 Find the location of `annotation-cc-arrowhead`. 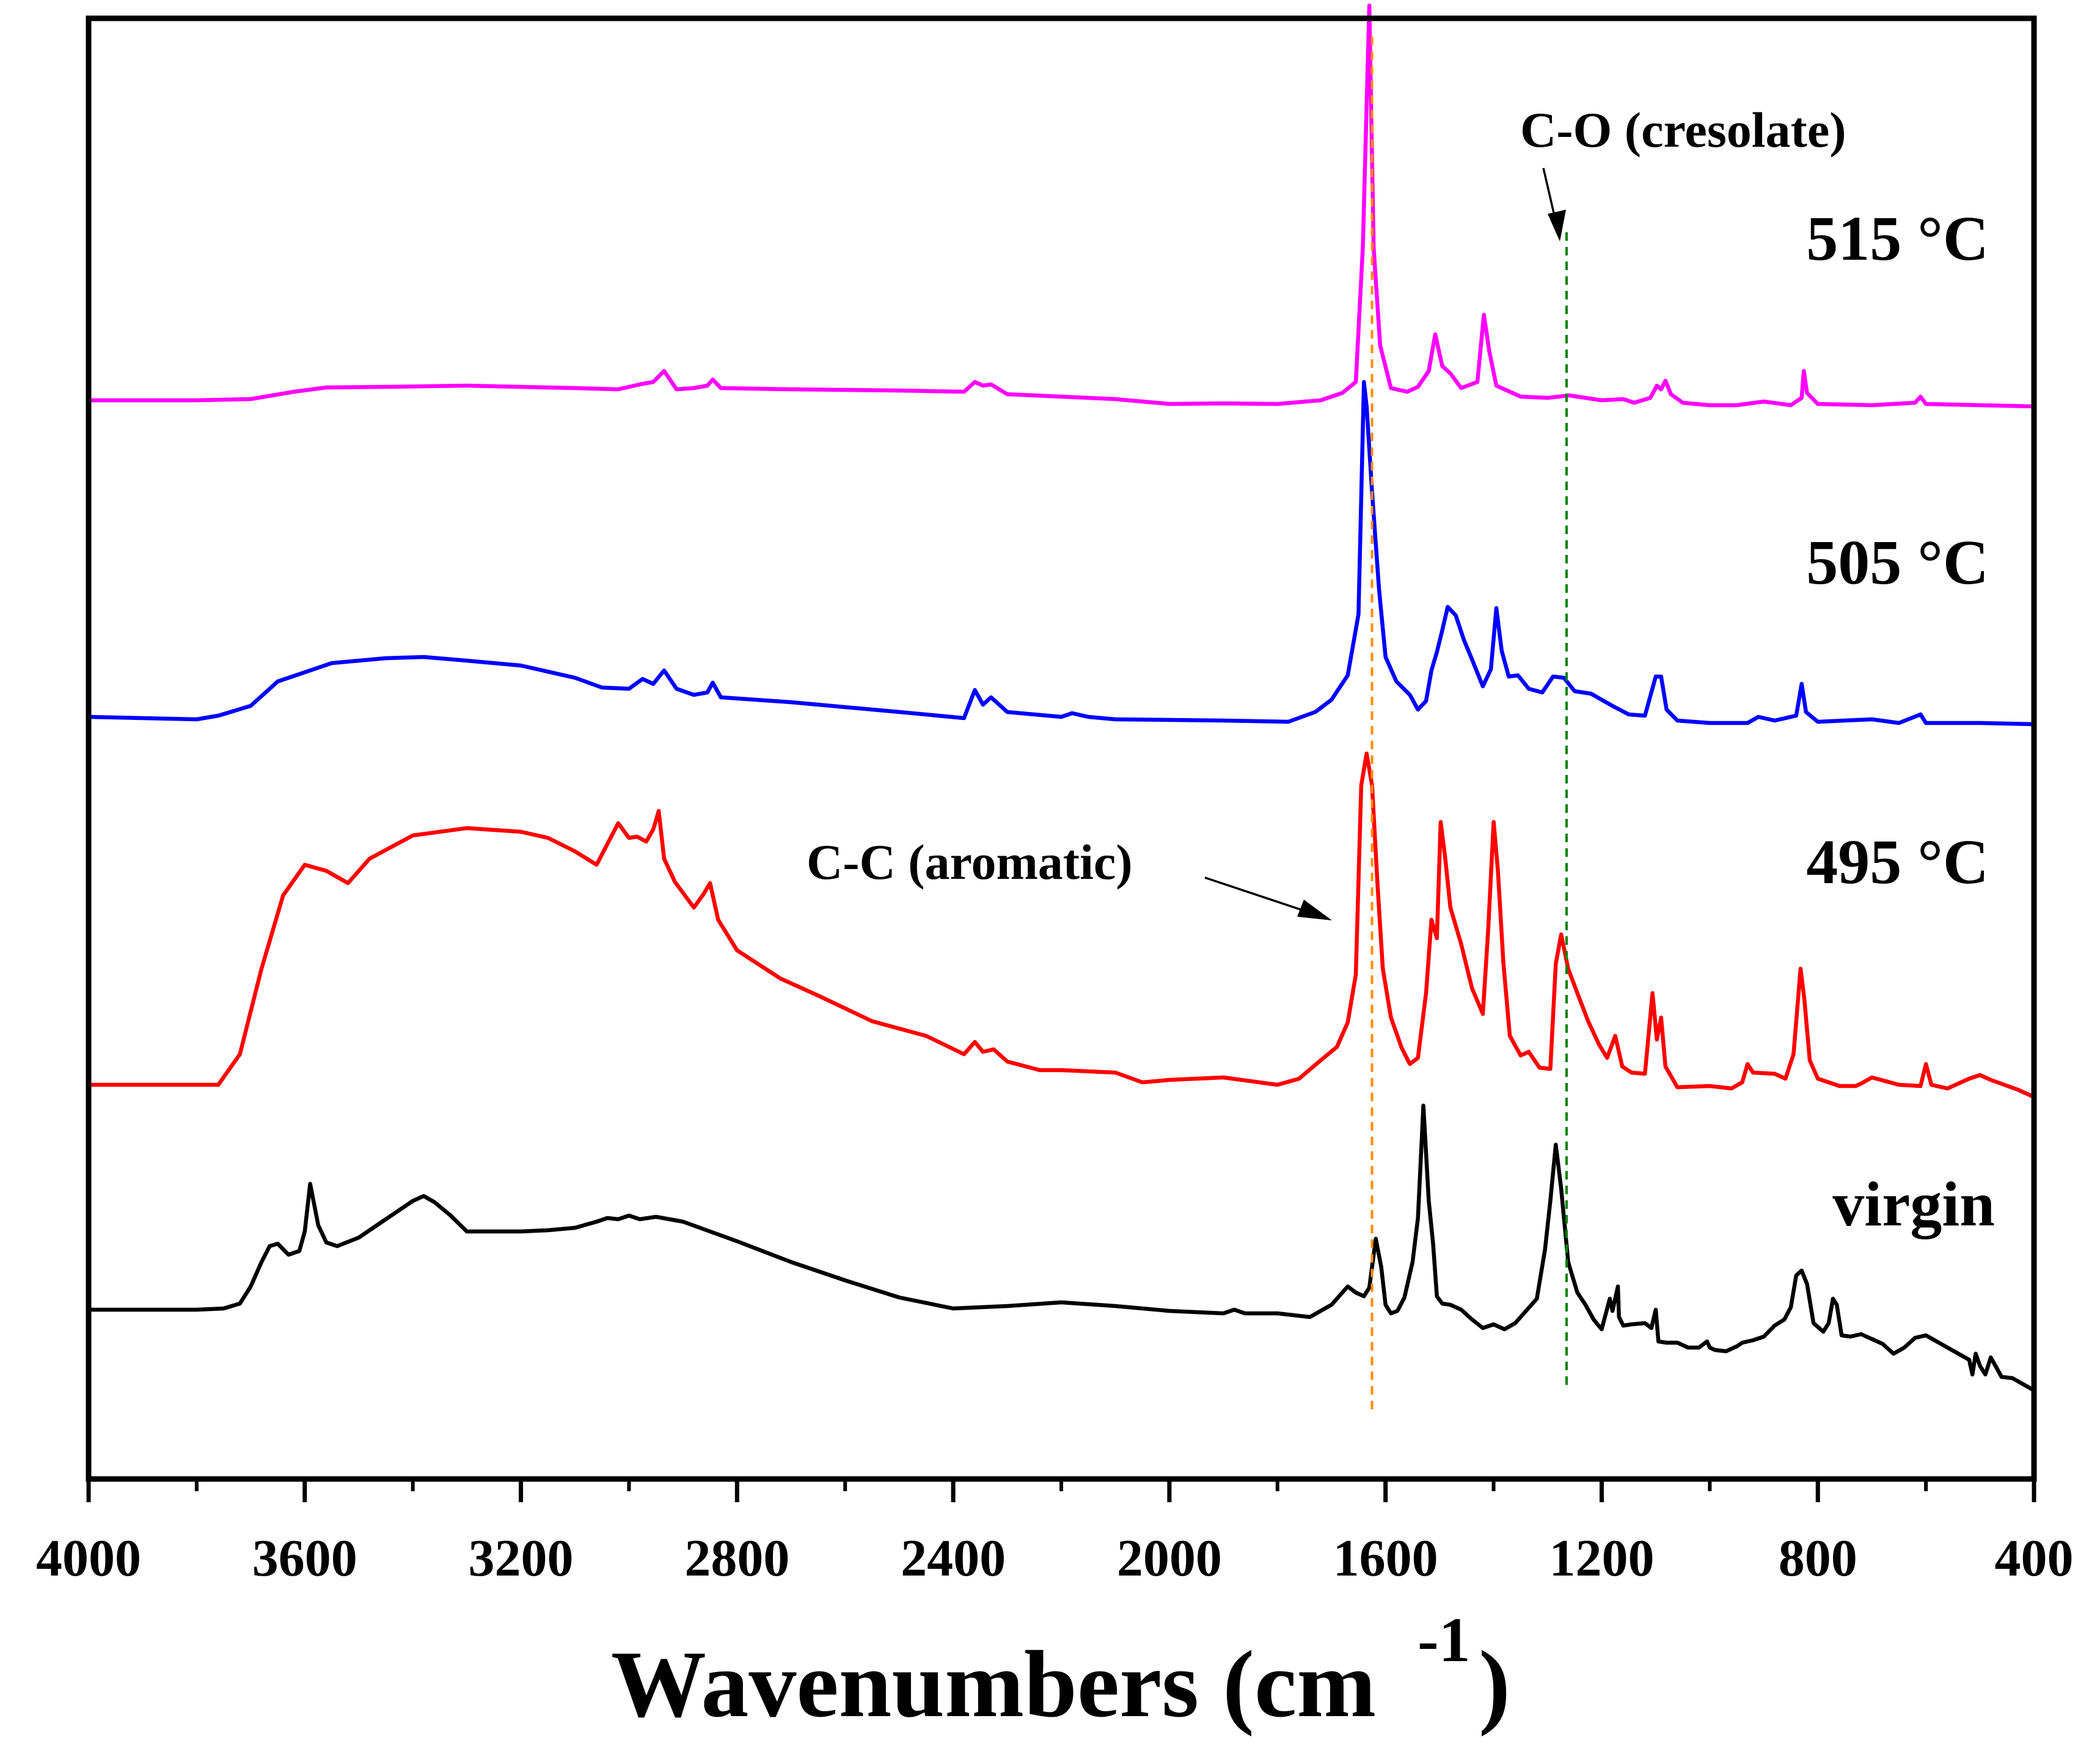

annotation-cc-arrowhead is located at coordinates (1315, 910).